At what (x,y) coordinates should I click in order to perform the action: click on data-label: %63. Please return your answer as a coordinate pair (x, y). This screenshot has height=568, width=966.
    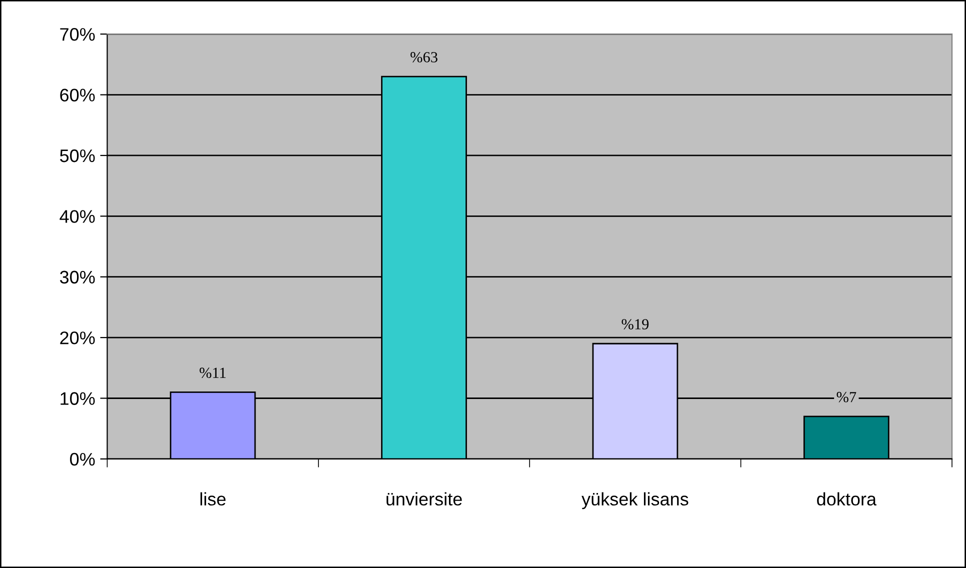
    Looking at the image, I should click on (424, 57).